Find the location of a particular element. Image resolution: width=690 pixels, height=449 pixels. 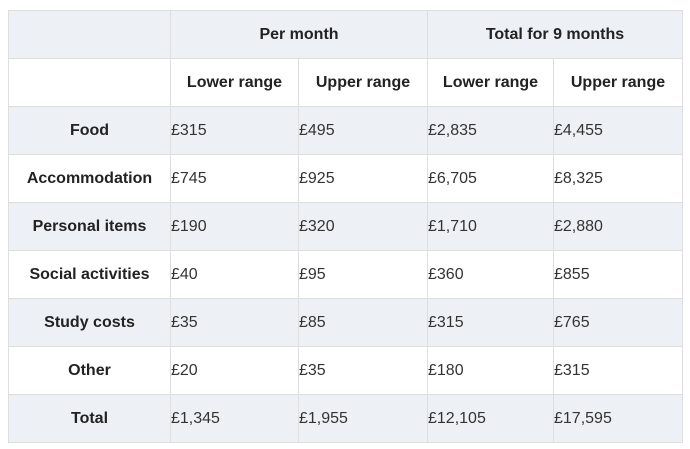

value-cell: £925 is located at coordinates (363, 178).